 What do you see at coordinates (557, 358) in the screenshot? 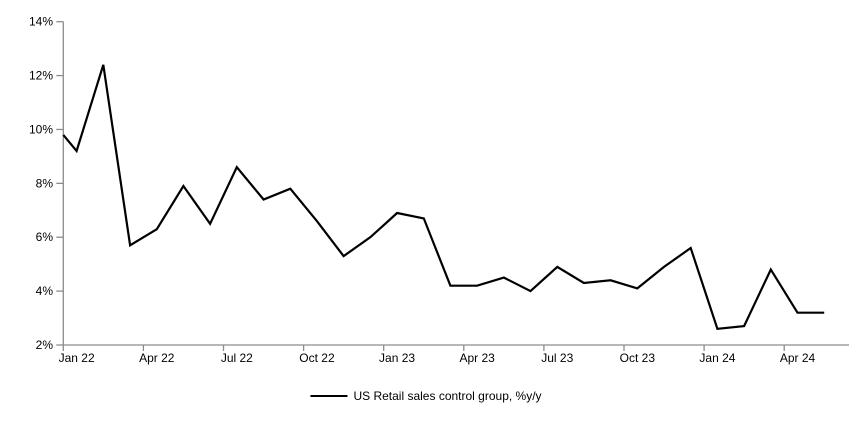
I see `x-axis-tick-label: Jul 23` at bounding box center [557, 358].